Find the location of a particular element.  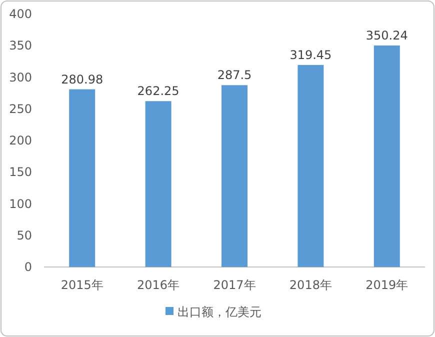

y-tick-label: 350 is located at coordinates (20, 45).